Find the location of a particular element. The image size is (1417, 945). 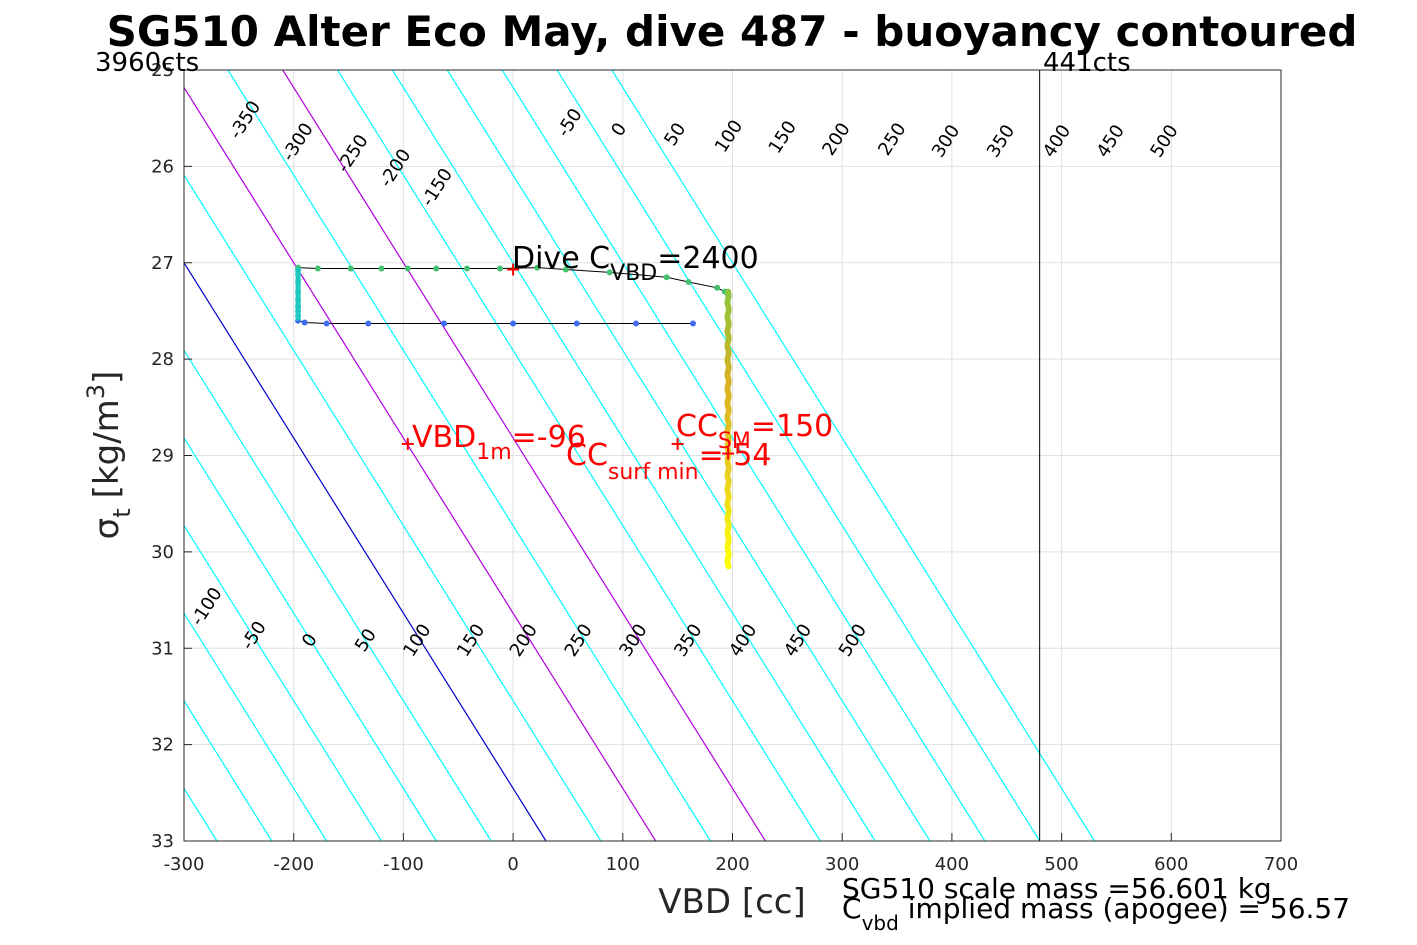

y-tick-label: 33 is located at coordinates (162, 841).